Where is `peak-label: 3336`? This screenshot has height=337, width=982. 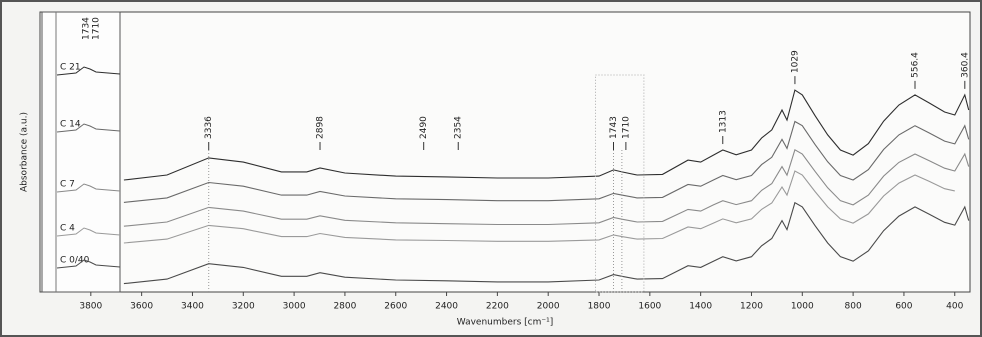 peak-label: 3336 is located at coordinates (209, 127).